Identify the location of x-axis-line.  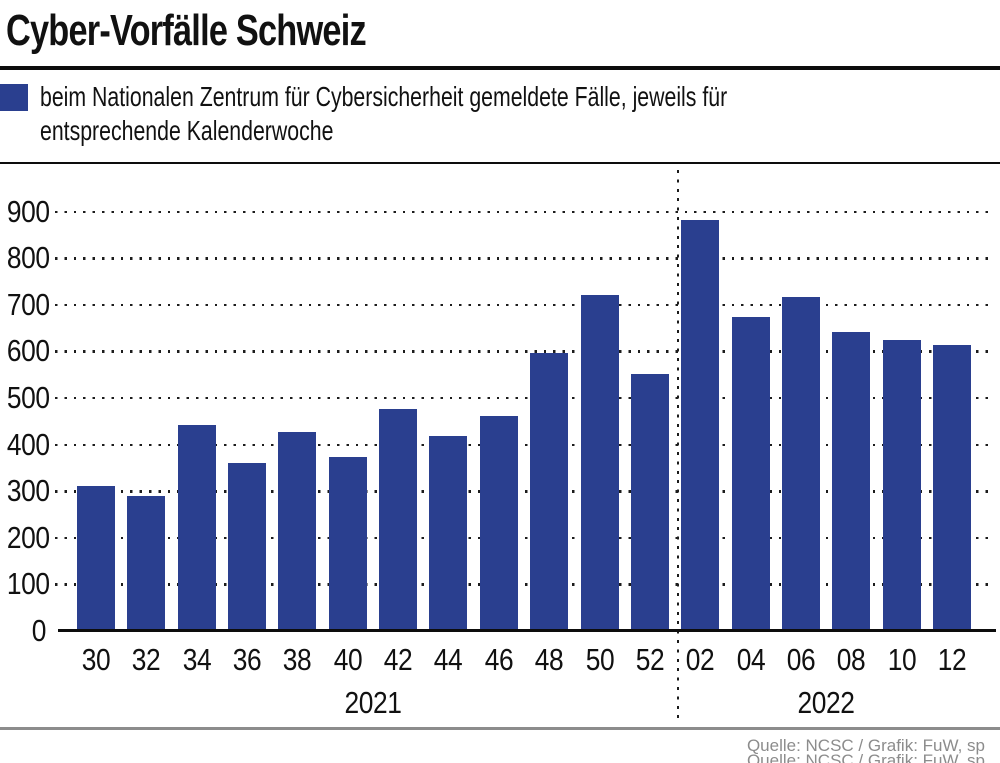
(527, 630).